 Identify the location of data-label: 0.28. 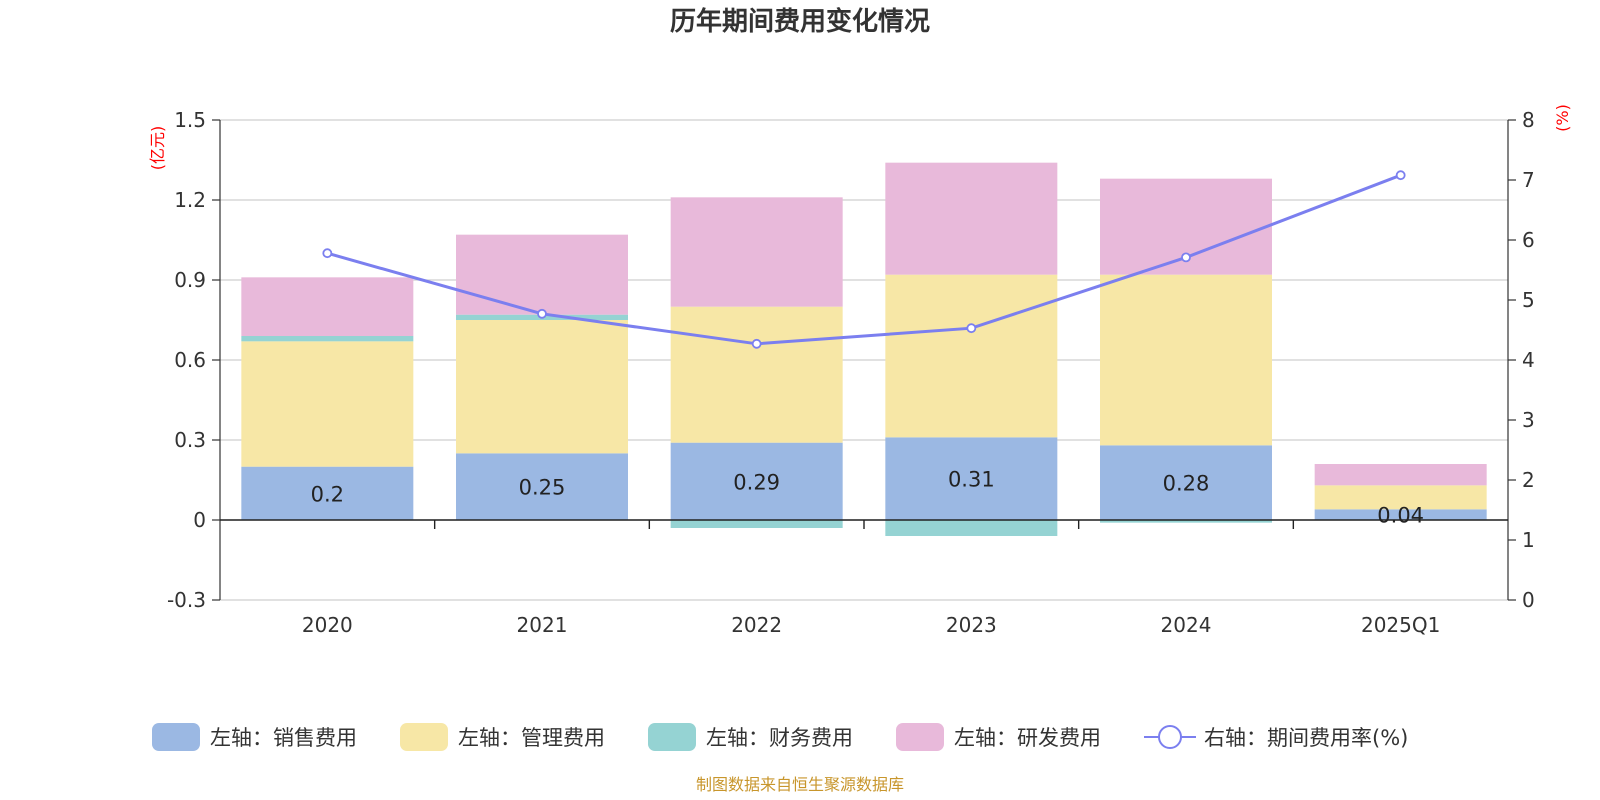
(1186, 484).